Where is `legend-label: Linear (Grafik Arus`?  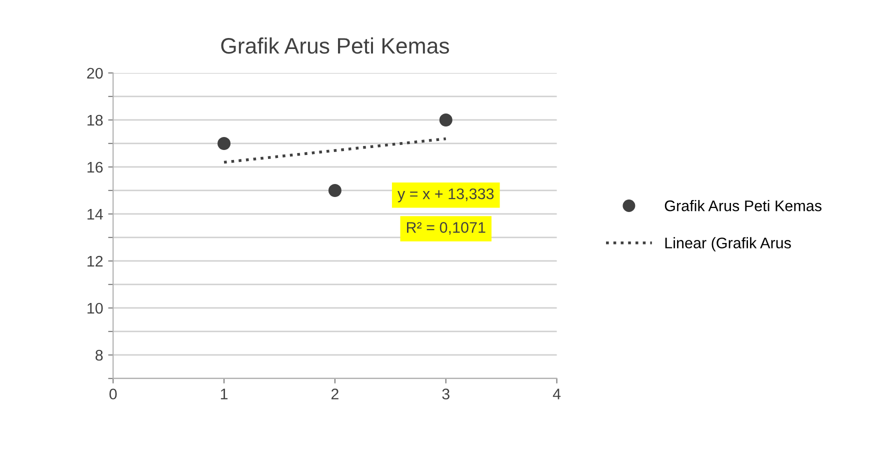
legend-label: Linear (Grafik Arus is located at coordinates (728, 244).